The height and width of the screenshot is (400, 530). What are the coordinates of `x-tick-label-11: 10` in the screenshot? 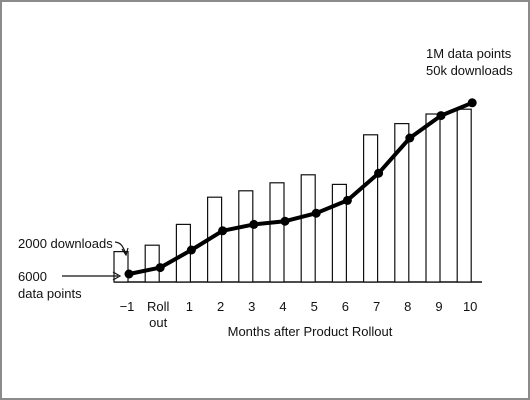 It's located at (470, 306).